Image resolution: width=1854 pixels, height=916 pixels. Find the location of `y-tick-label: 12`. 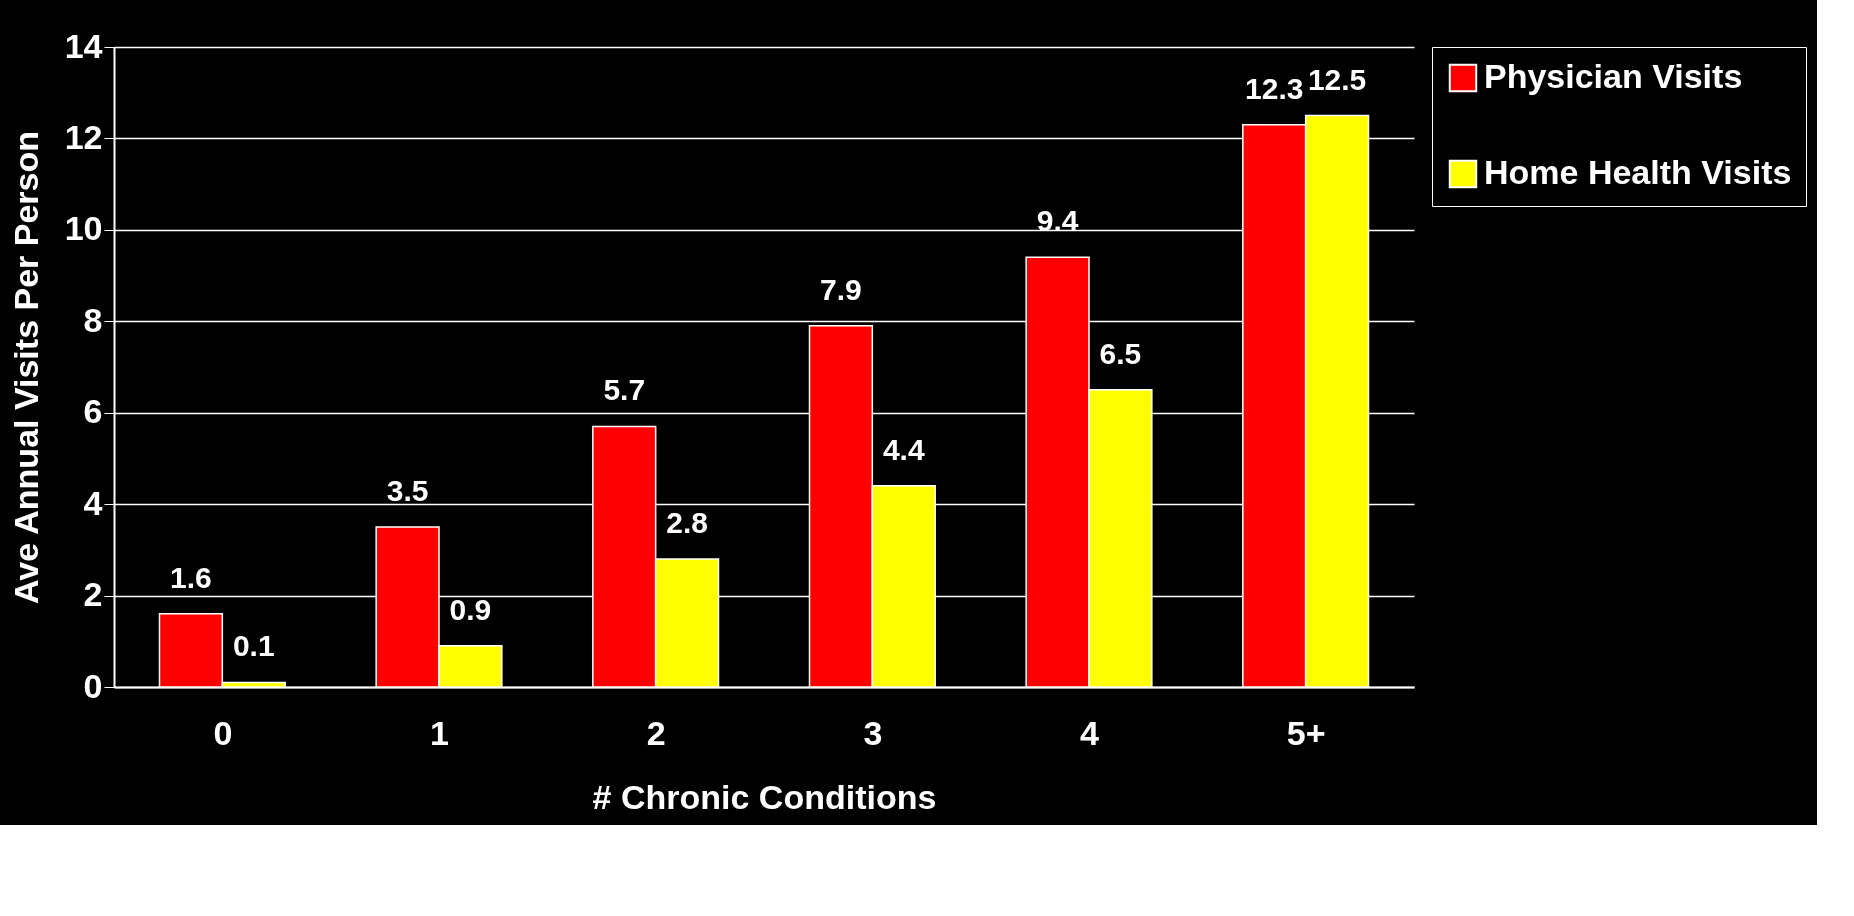

y-tick-label: 12 is located at coordinates (83, 136).